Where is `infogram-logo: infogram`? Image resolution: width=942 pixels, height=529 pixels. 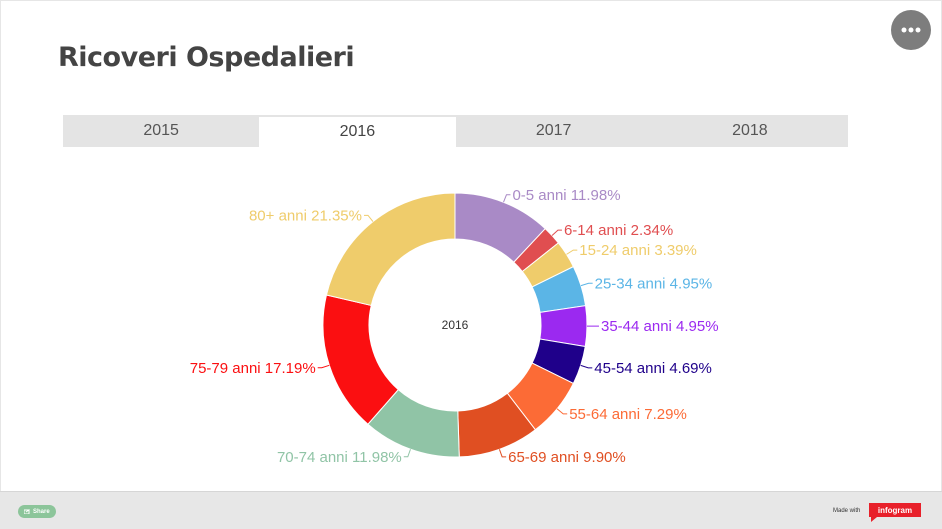
infogram-logo: infogram is located at coordinates (895, 510).